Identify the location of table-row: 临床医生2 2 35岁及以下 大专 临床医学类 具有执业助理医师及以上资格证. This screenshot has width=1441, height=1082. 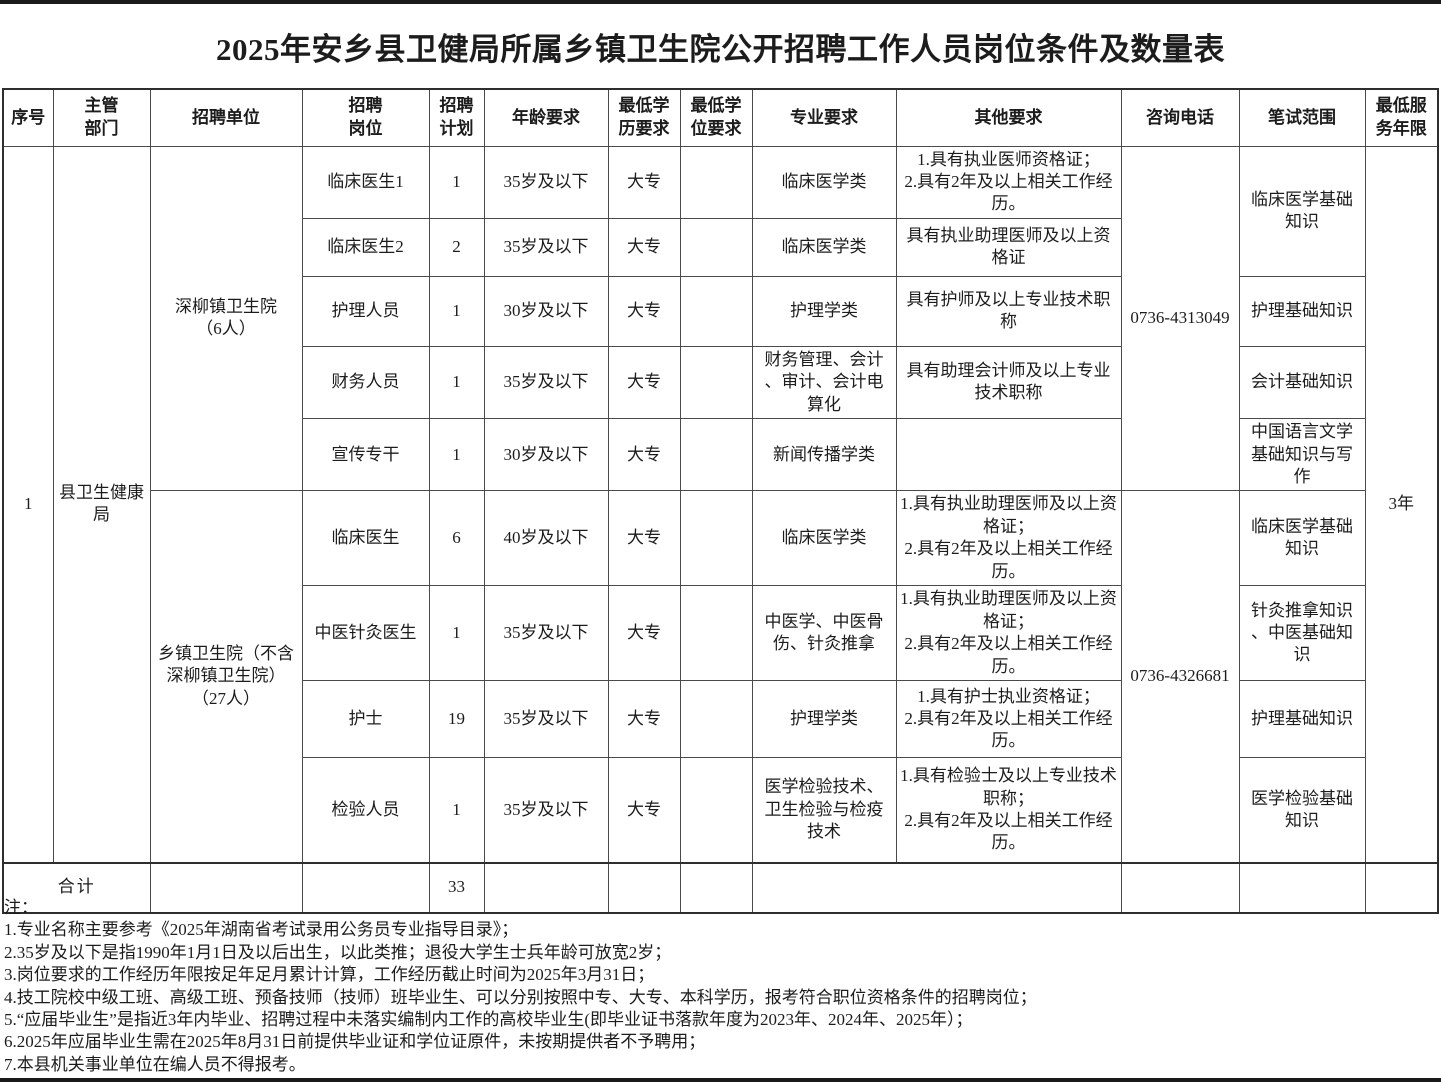
(720, 247).